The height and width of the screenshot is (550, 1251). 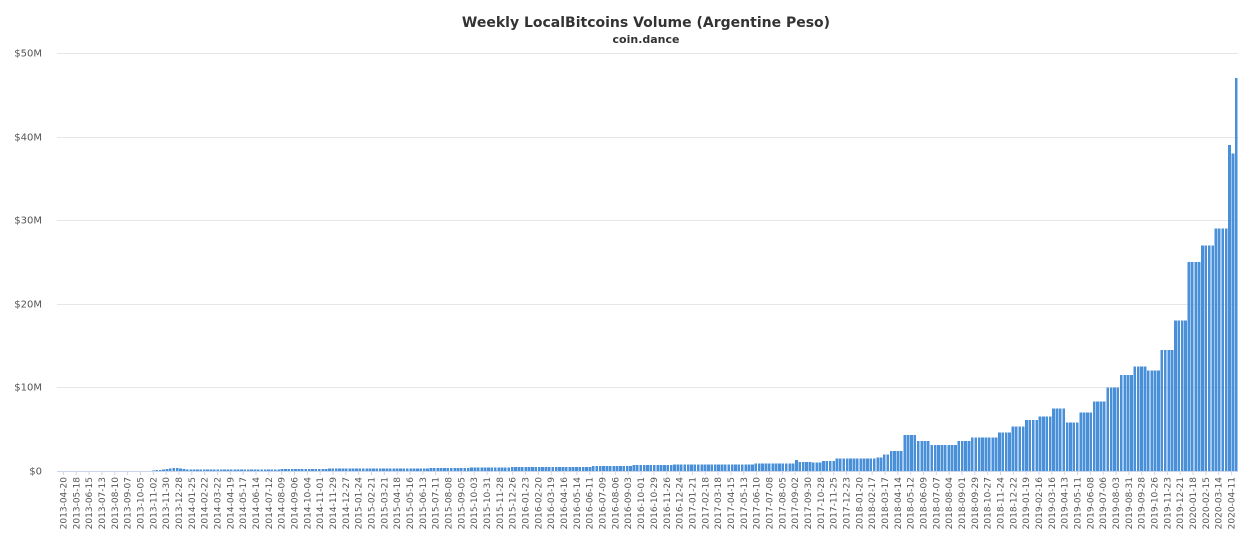 What do you see at coordinates (28, 54) in the screenshot?
I see `y-tick-label: $50M` at bounding box center [28, 54].